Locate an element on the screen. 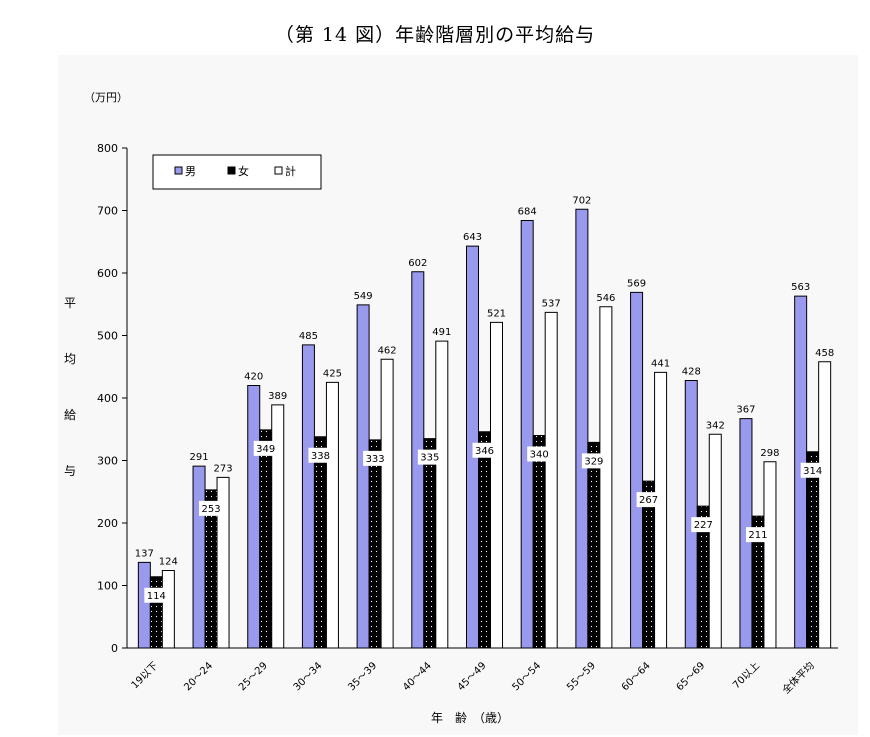 The width and height of the screenshot is (870, 737). data-label-計: 342 is located at coordinates (715, 425).